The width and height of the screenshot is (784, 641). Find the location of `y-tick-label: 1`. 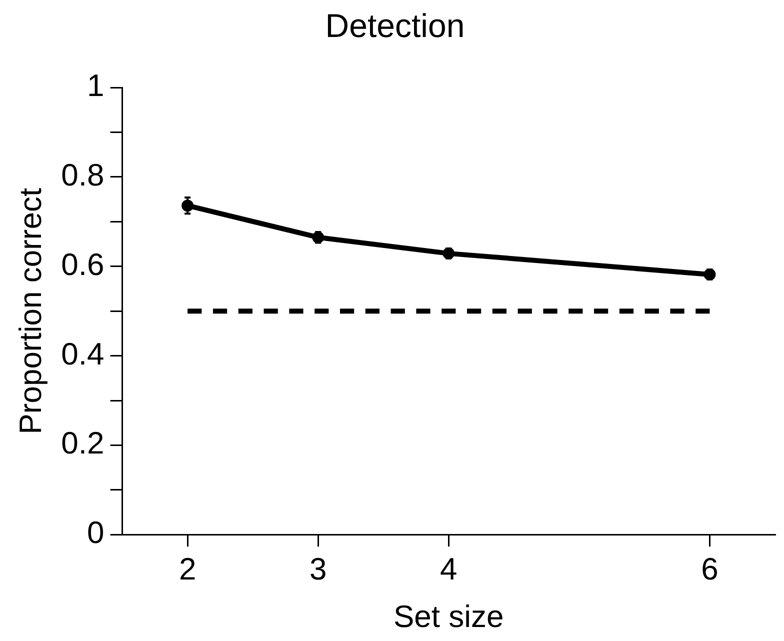

y-tick-label: 1 is located at coordinates (95, 86).